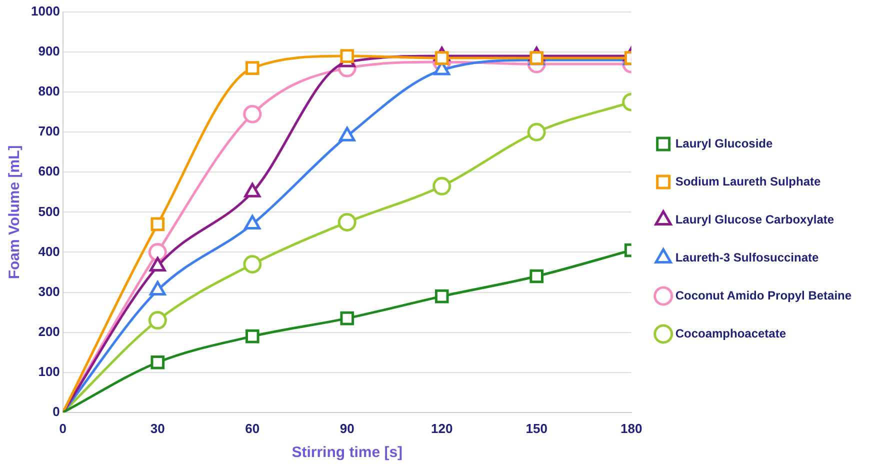 The image size is (876, 468). What do you see at coordinates (49, 91) in the screenshot?
I see `y-tick-label: 800` at bounding box center [49, 91].